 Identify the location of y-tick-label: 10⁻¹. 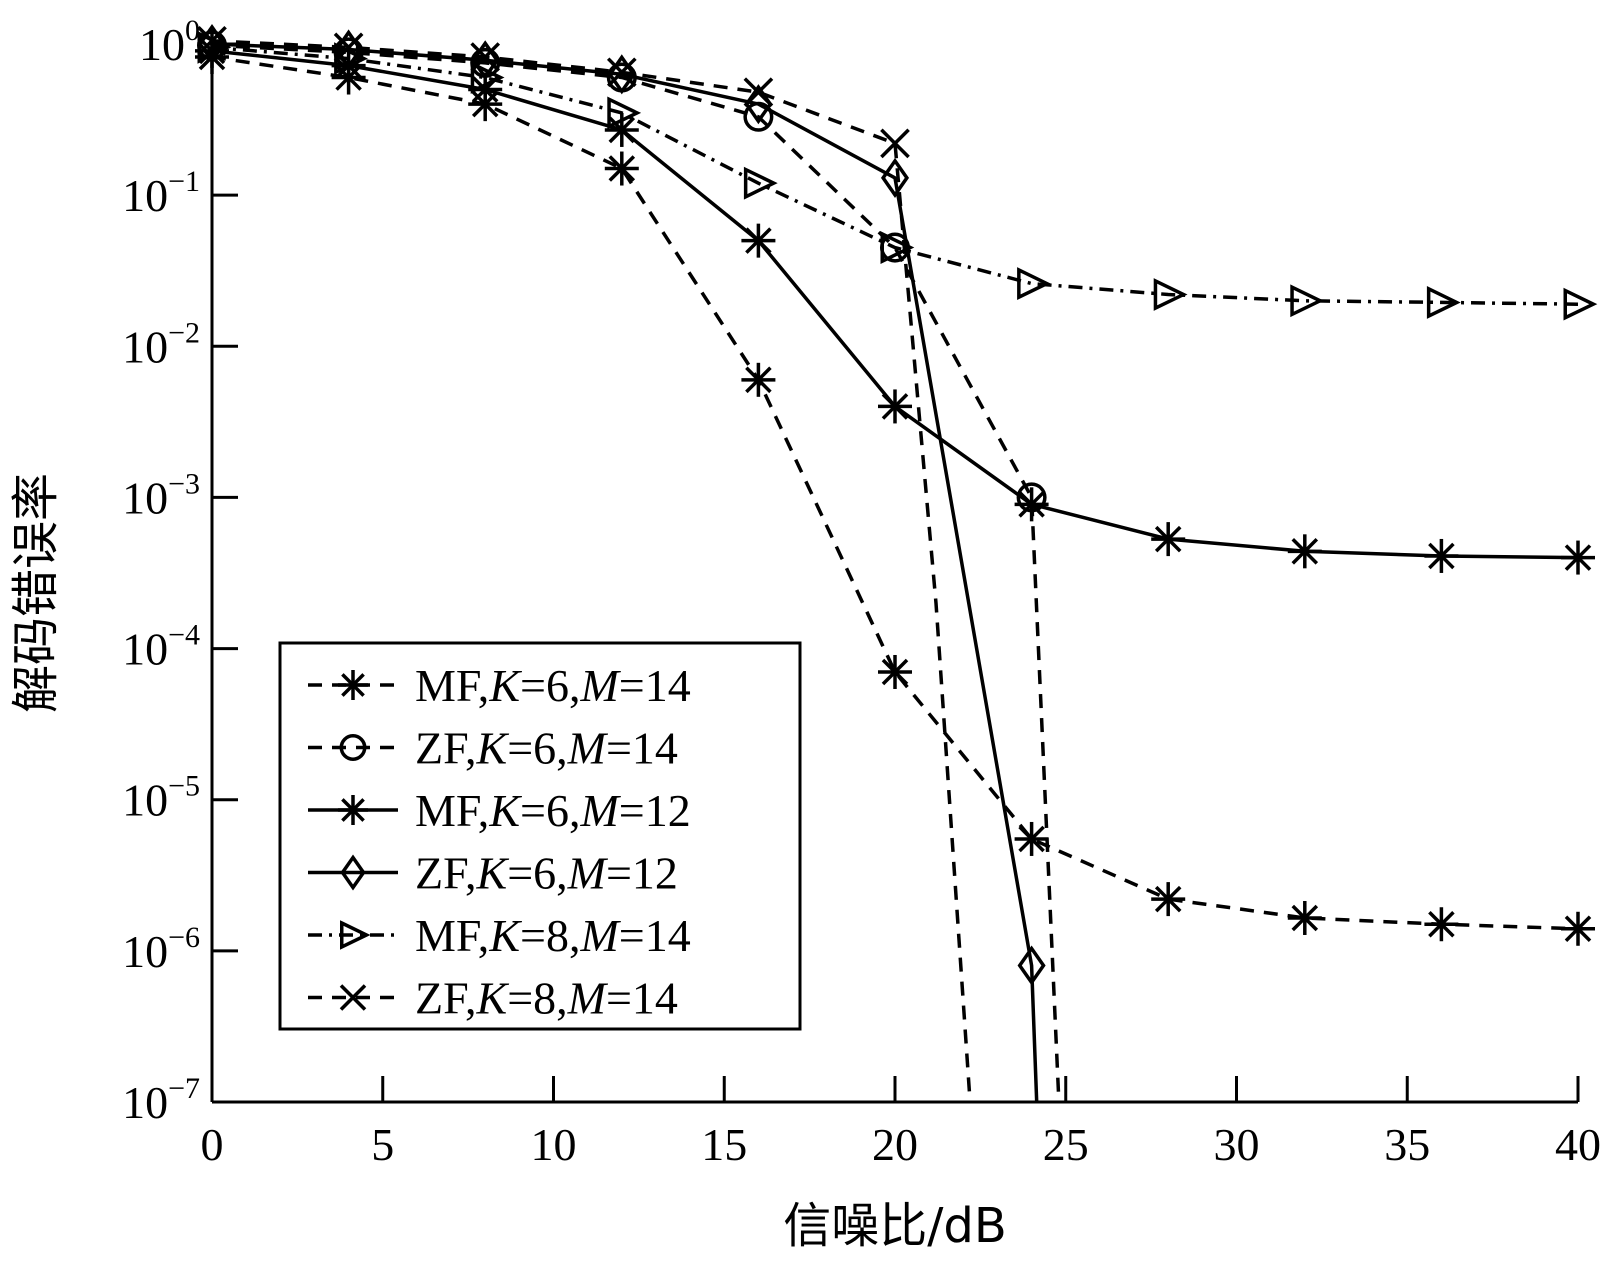
(161, 193).